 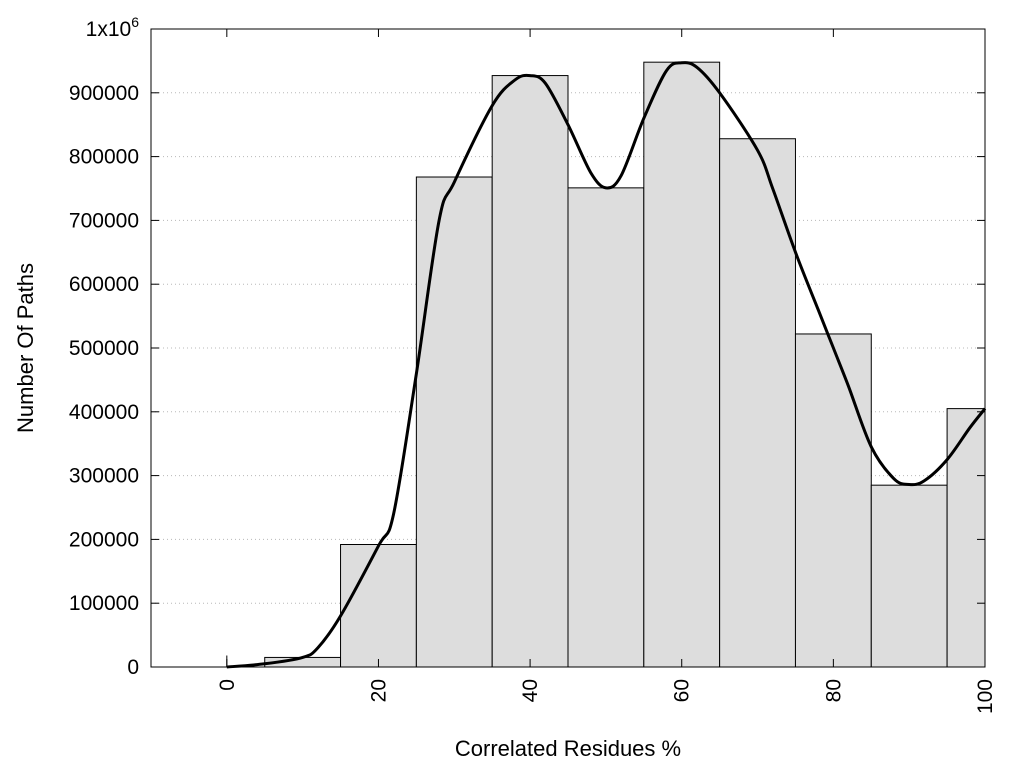 What do you see at coordinates (104, 603) in the screenshot?
I see `y-tick-label: 100000` at bounding box center [104, 603].